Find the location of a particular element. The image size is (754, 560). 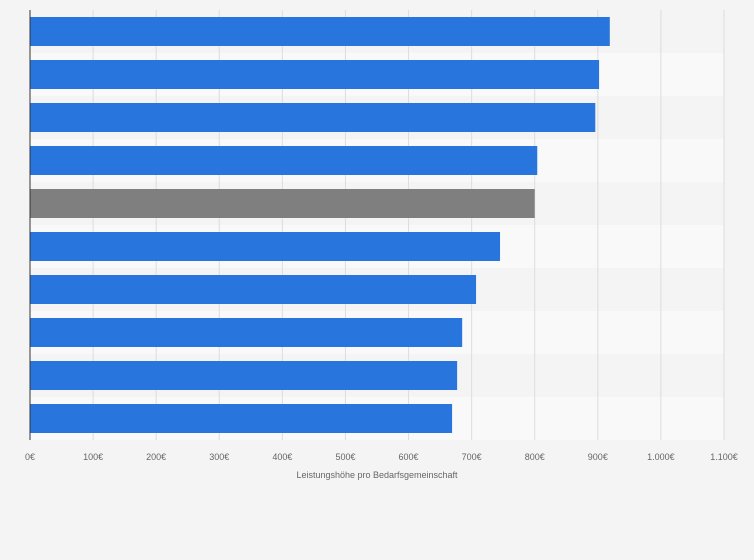

x-tick-label: 400€ is located at coordinates (282, 457).